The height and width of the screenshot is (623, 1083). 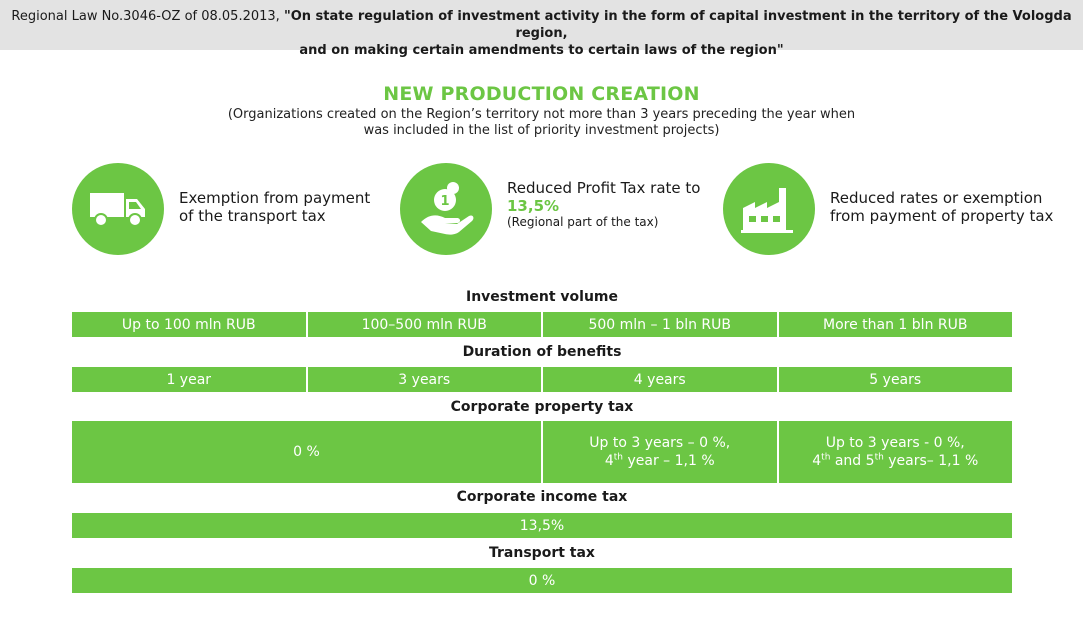 I want to click on income-tax-row: 13,5%, so click(x=542, y=525).